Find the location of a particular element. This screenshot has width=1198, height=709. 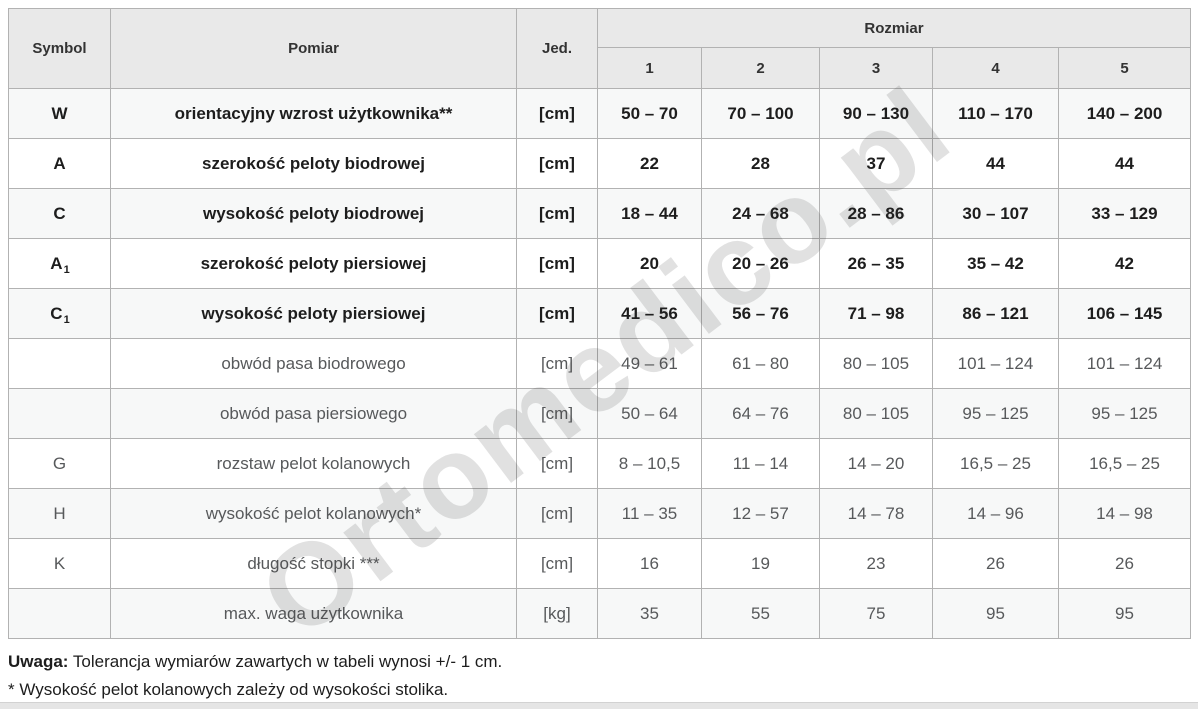

cell-symbol: K is located at coordinates (59, 563).